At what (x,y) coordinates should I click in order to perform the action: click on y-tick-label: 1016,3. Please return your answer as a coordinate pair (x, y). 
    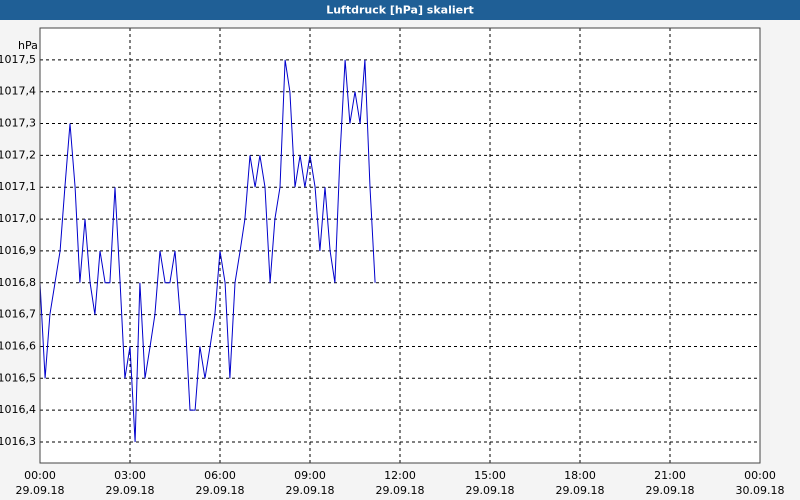
    Looking at the image, I should click on (18, 441).